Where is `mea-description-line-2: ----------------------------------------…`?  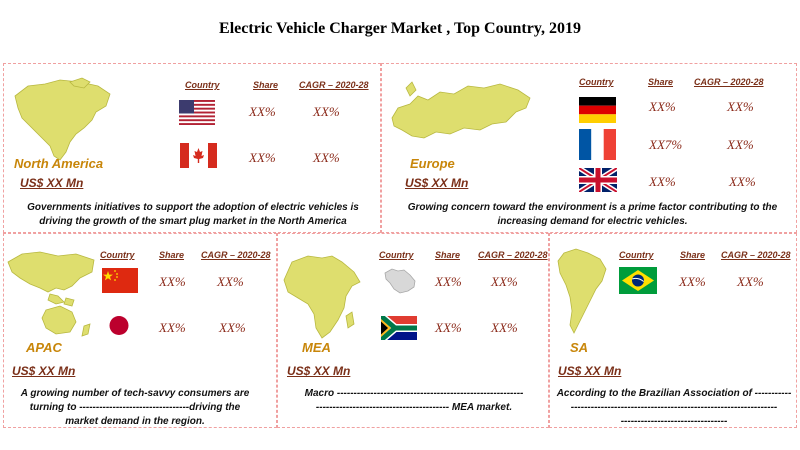
mea-description-line-2: ----------------------------------------… is located at coordinates (414, 407).